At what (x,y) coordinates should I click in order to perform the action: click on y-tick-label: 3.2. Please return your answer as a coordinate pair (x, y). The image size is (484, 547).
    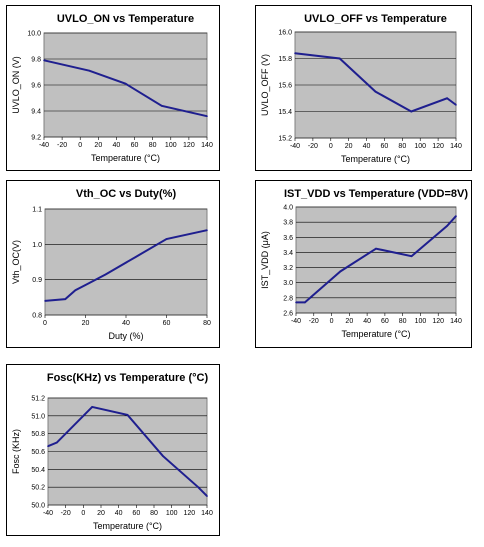
    Looking at the image, I should click on (288, 268).